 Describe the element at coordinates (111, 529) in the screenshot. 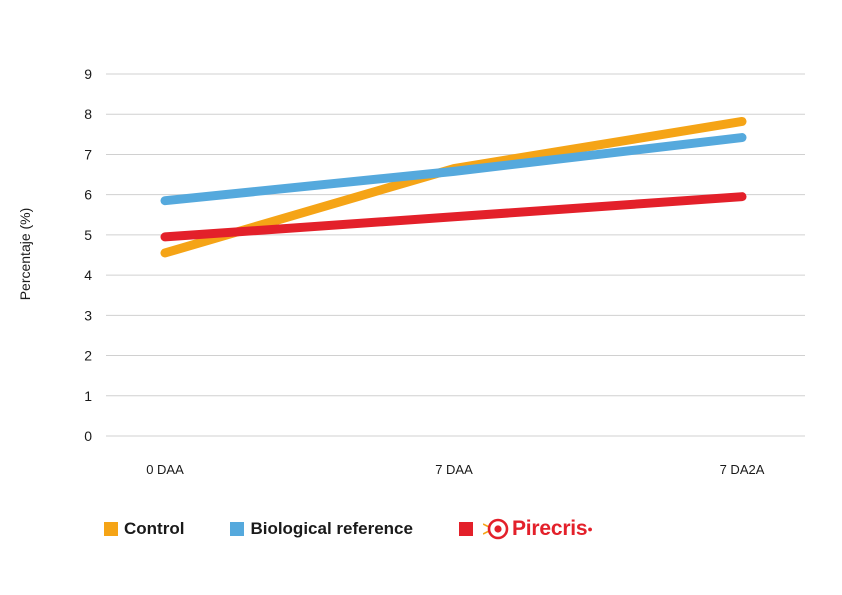

I see `legend-swatch-control` at that location.